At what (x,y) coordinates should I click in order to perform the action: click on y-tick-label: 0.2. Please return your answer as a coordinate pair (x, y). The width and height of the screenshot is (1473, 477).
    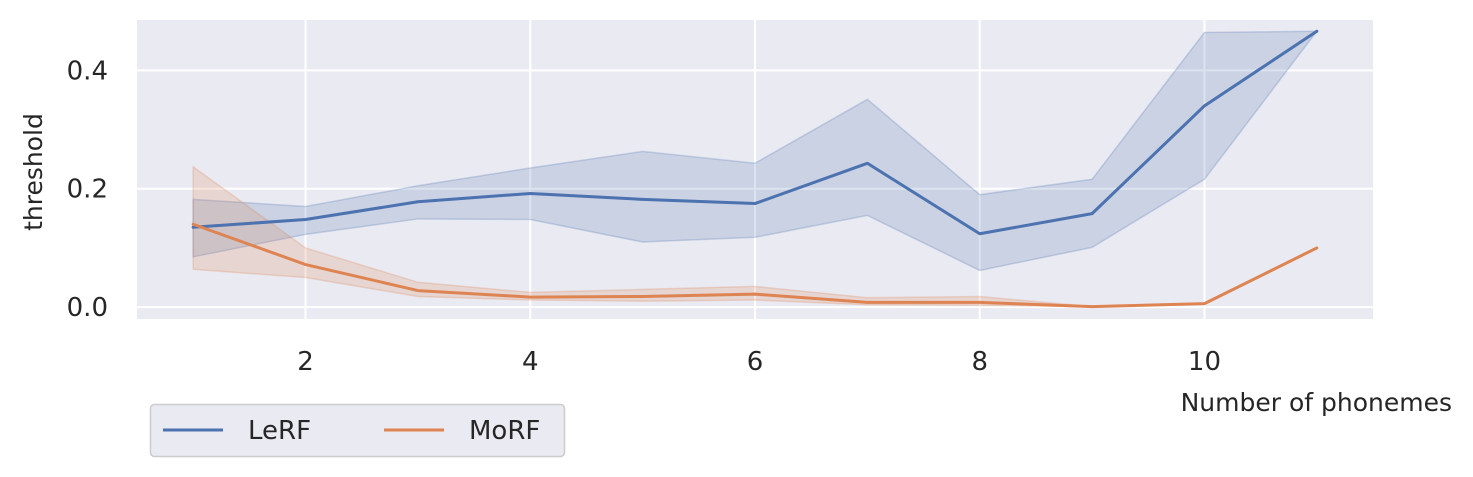
    Looking at the image, I should click on (87, 190).